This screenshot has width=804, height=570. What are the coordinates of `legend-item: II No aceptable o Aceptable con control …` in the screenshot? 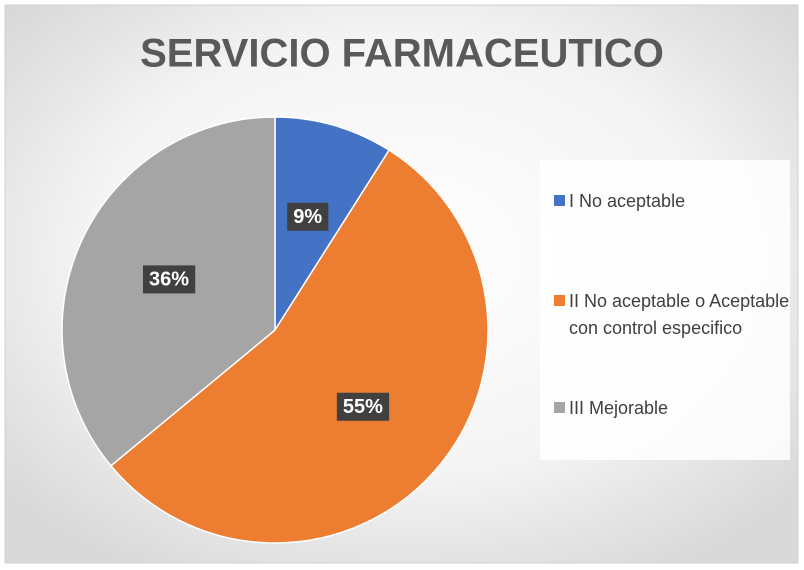 It's located at (676, 315).